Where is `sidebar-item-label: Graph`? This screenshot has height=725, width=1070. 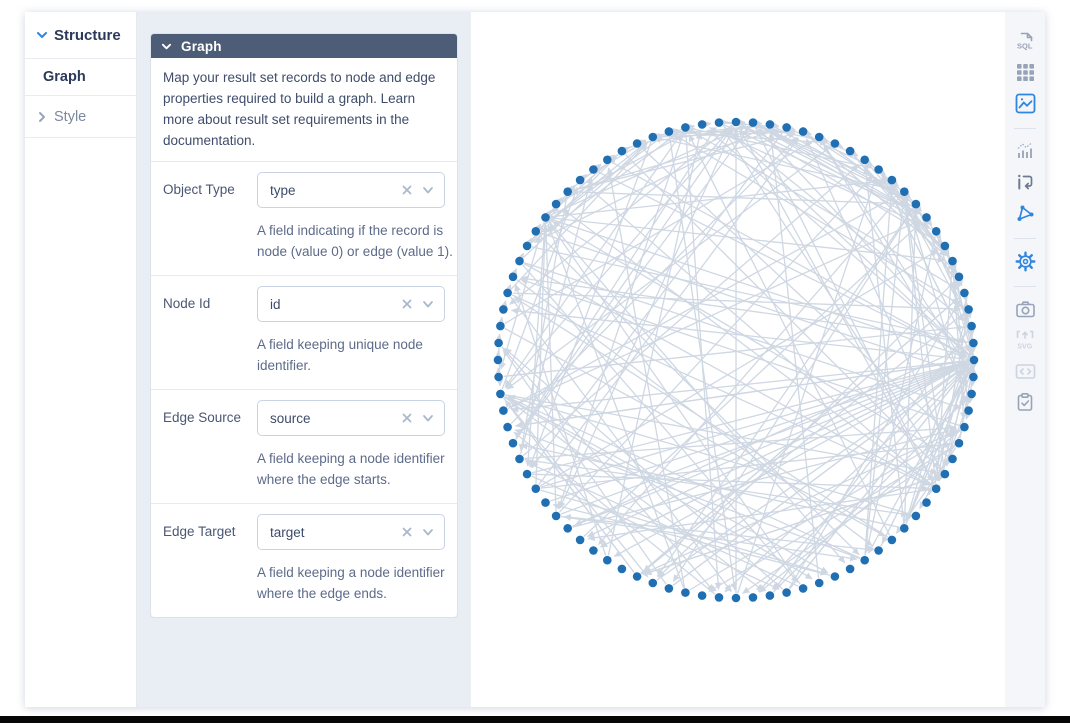
sidebar-item-label: Graph is located at coordinates (64, 77).